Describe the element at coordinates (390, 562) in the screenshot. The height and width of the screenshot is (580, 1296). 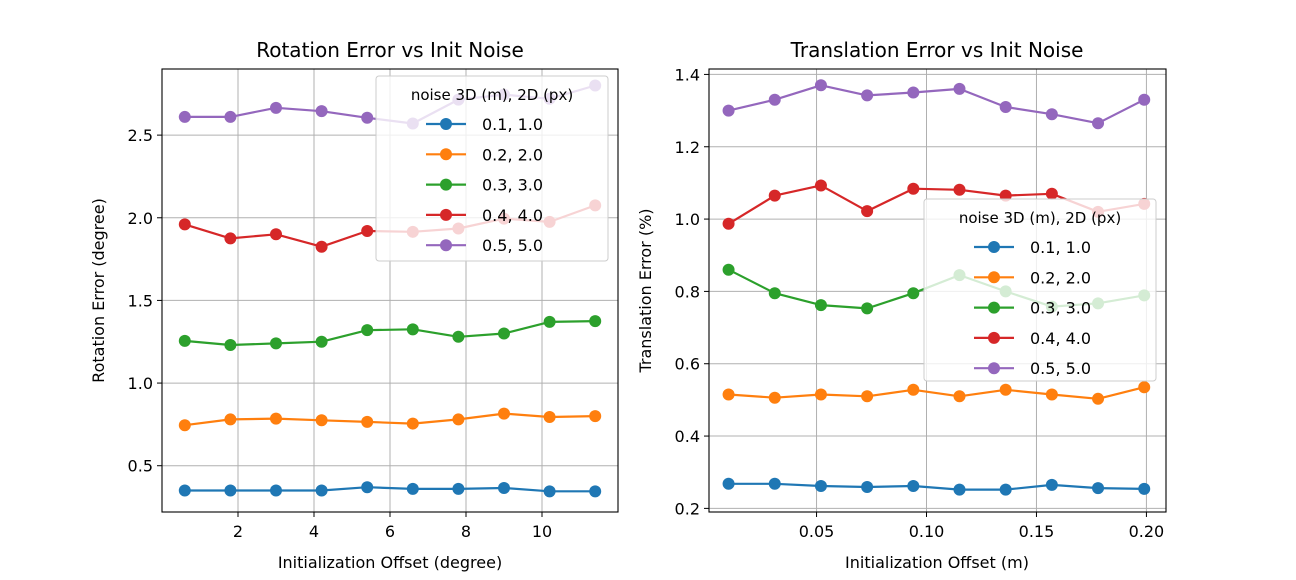
I see `rotation-x-axis-label: Initialization Offset (degree)` at that location.